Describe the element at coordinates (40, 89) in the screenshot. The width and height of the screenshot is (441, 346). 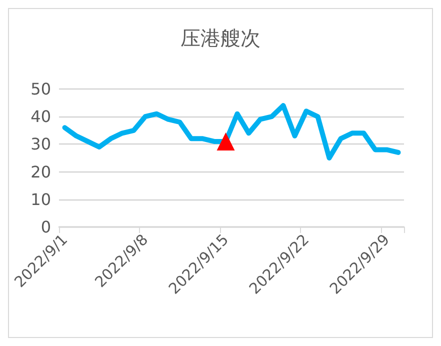
I see `y-tick-label: 50` at that location.